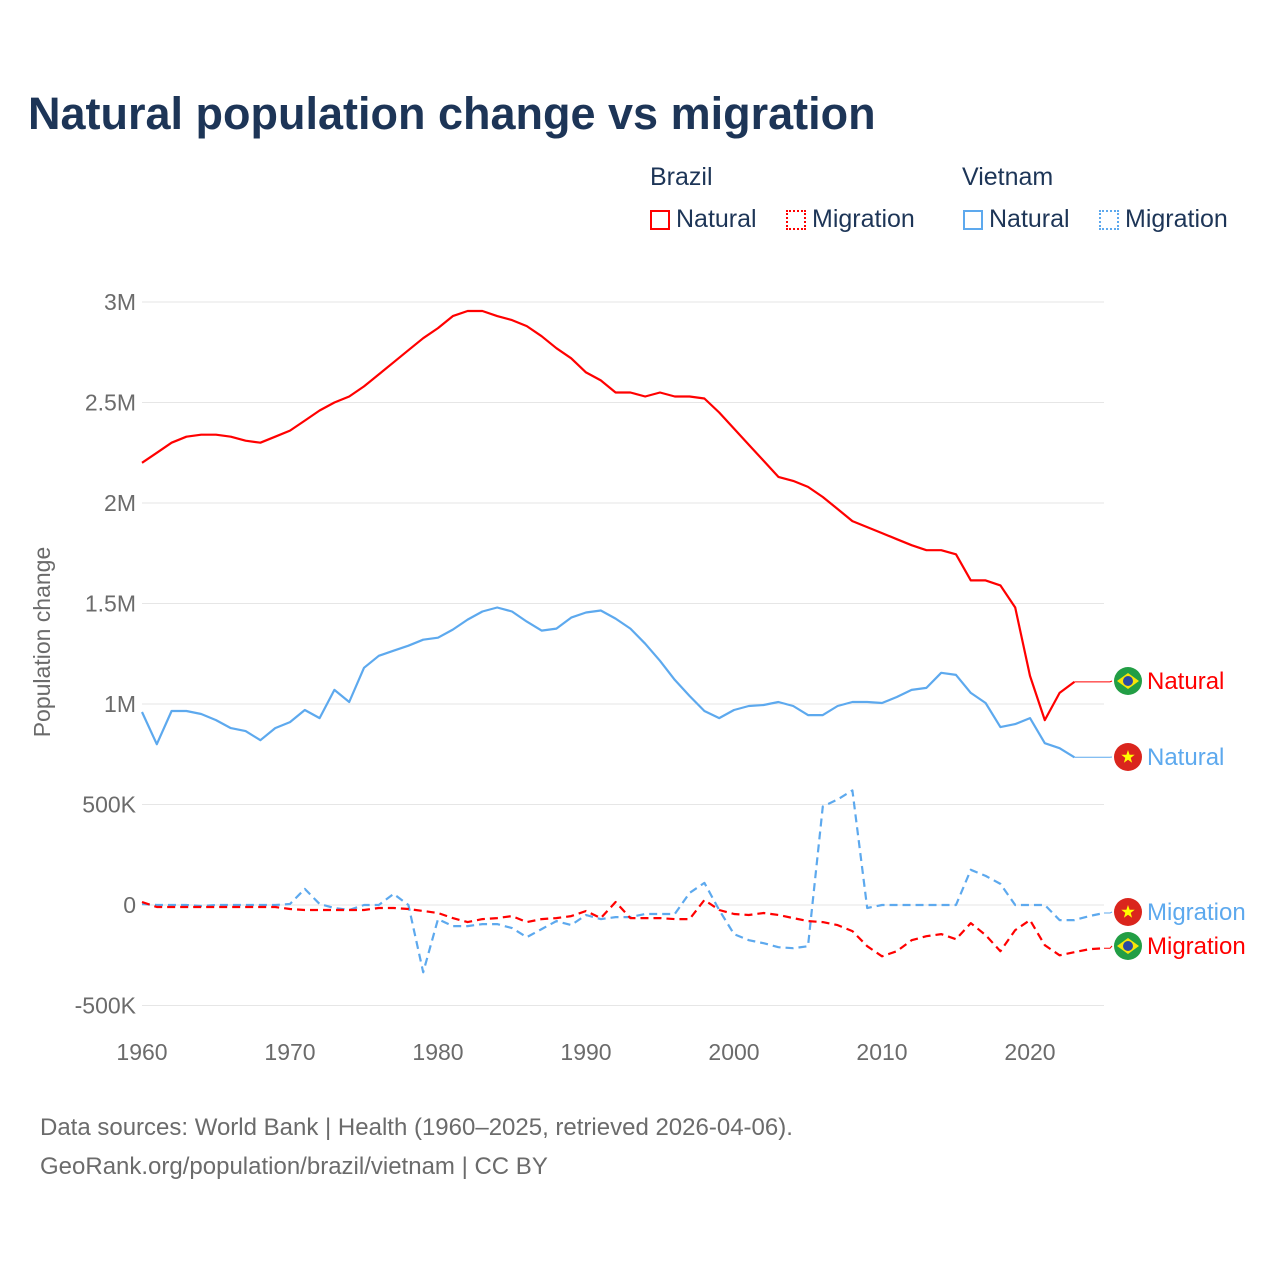 This screenshot has height=1280, width=1280. I want to click on legend-group-brazil: Brazil, so click(681, 177).